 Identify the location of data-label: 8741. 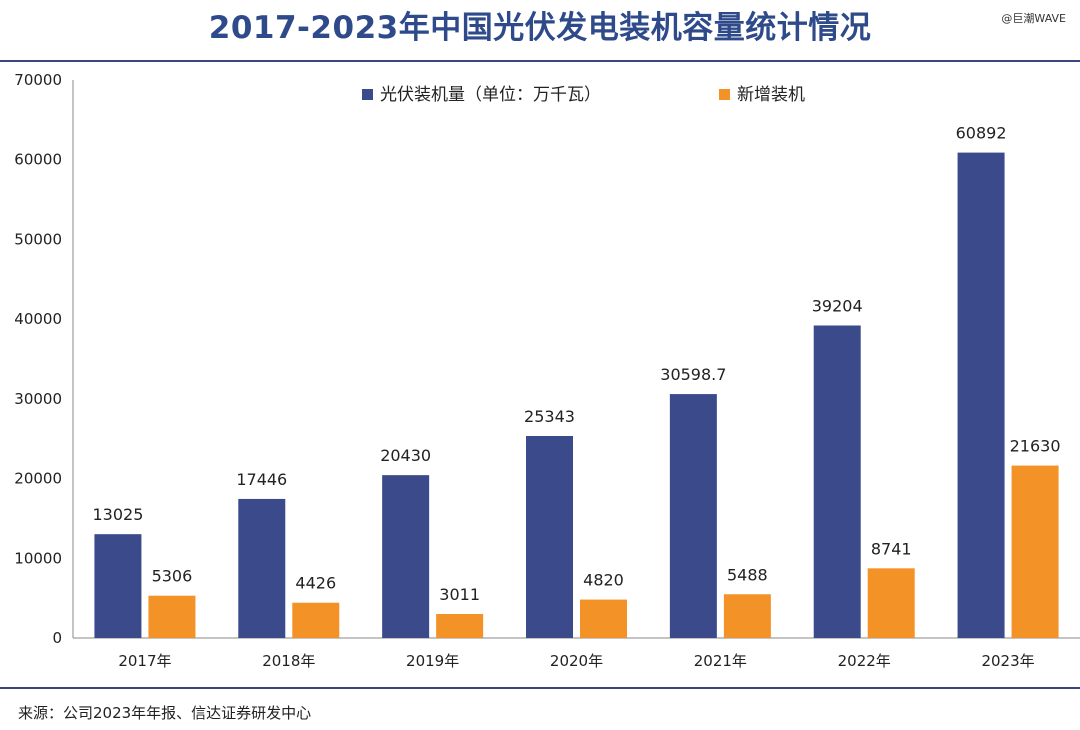
(891, 548).